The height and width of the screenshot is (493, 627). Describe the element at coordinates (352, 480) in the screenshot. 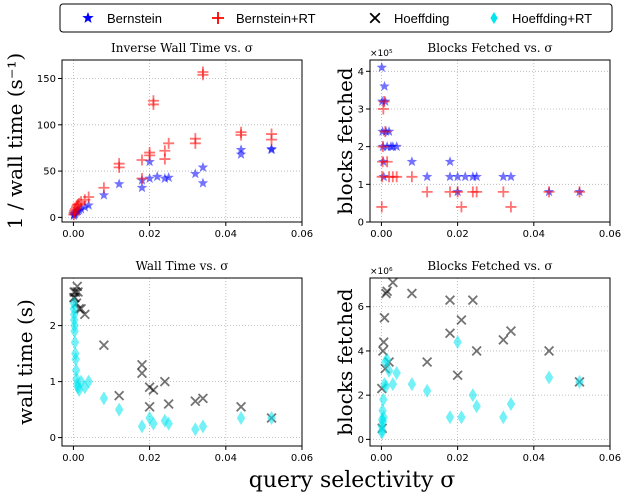

I see `shared-x-axis-label: query selectivity σ` at that location.